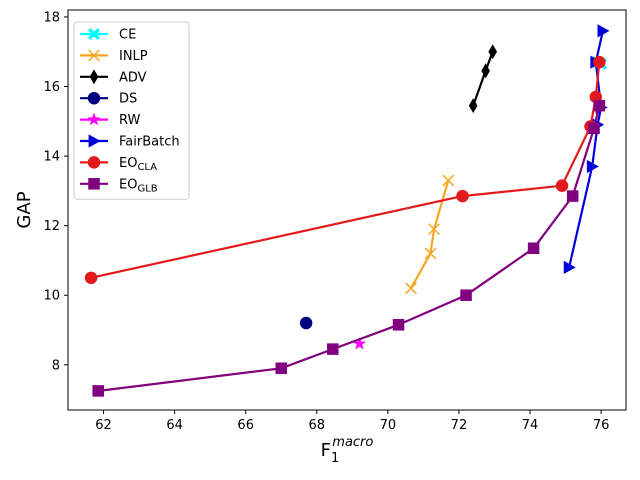  What do you see at coordinates (51, 17) in the screenshot?
I see `y-tick-label: 18` at bounding box center [51, 17].